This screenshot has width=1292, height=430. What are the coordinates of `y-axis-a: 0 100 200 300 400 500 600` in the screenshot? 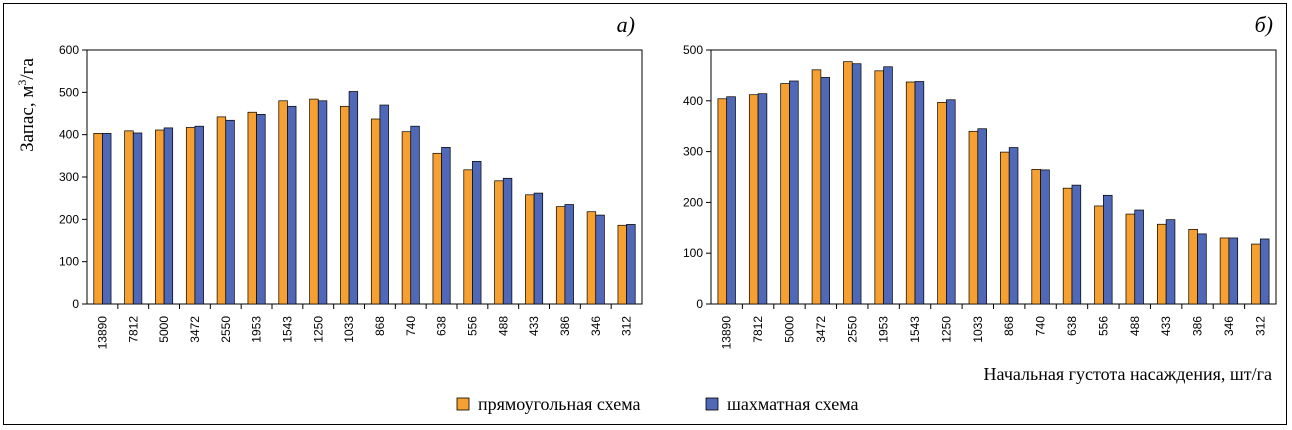 It's located at (73, 177).